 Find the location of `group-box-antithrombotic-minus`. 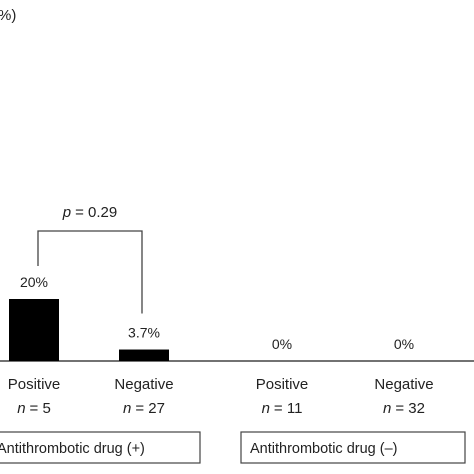

group-box-antithrombotic-minus is located at coordinates (353, 447).